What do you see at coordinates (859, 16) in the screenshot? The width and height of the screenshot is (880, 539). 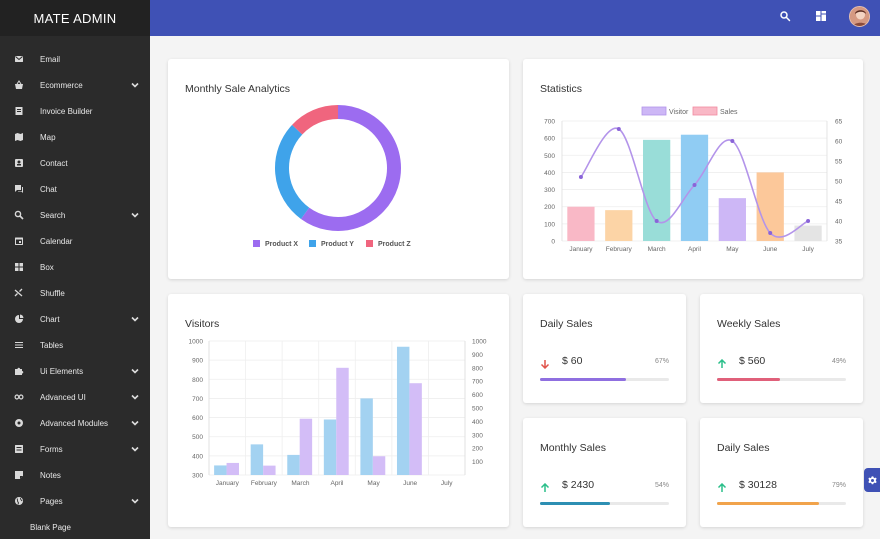 I see `avatar` at bounding box center [859, 16].